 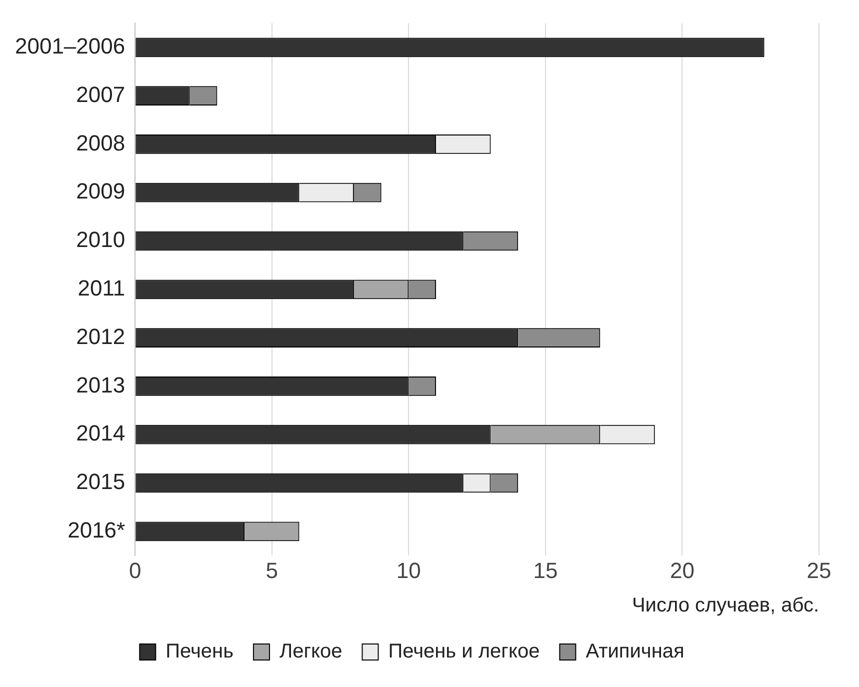 I want to click on x-axis-title: Число случаев, абс., so click(x=725, y=605).